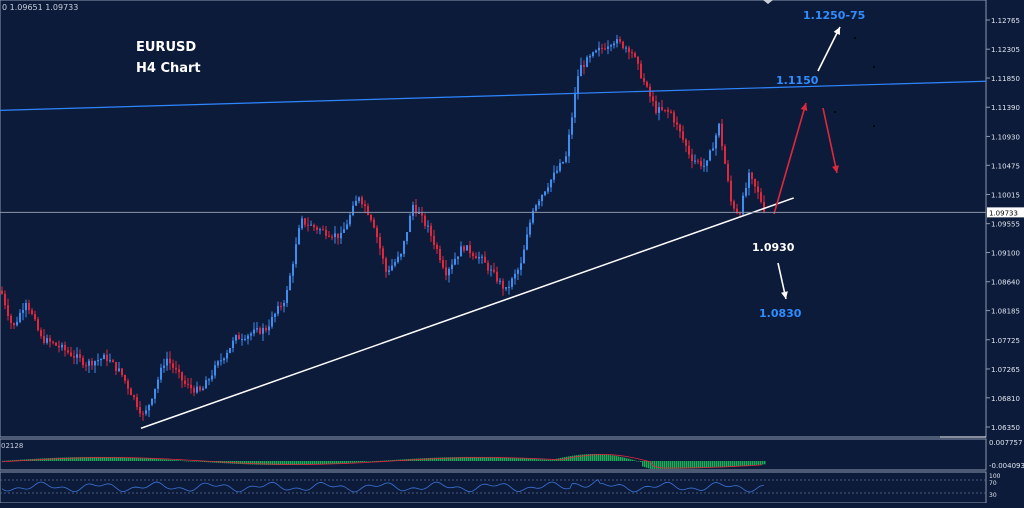 The height and width of the screenshot is (508, 1024). Describe the element at coordinates (1005, 225) in the screenshot. I see `y-tick-label: 1.09555` at that location.